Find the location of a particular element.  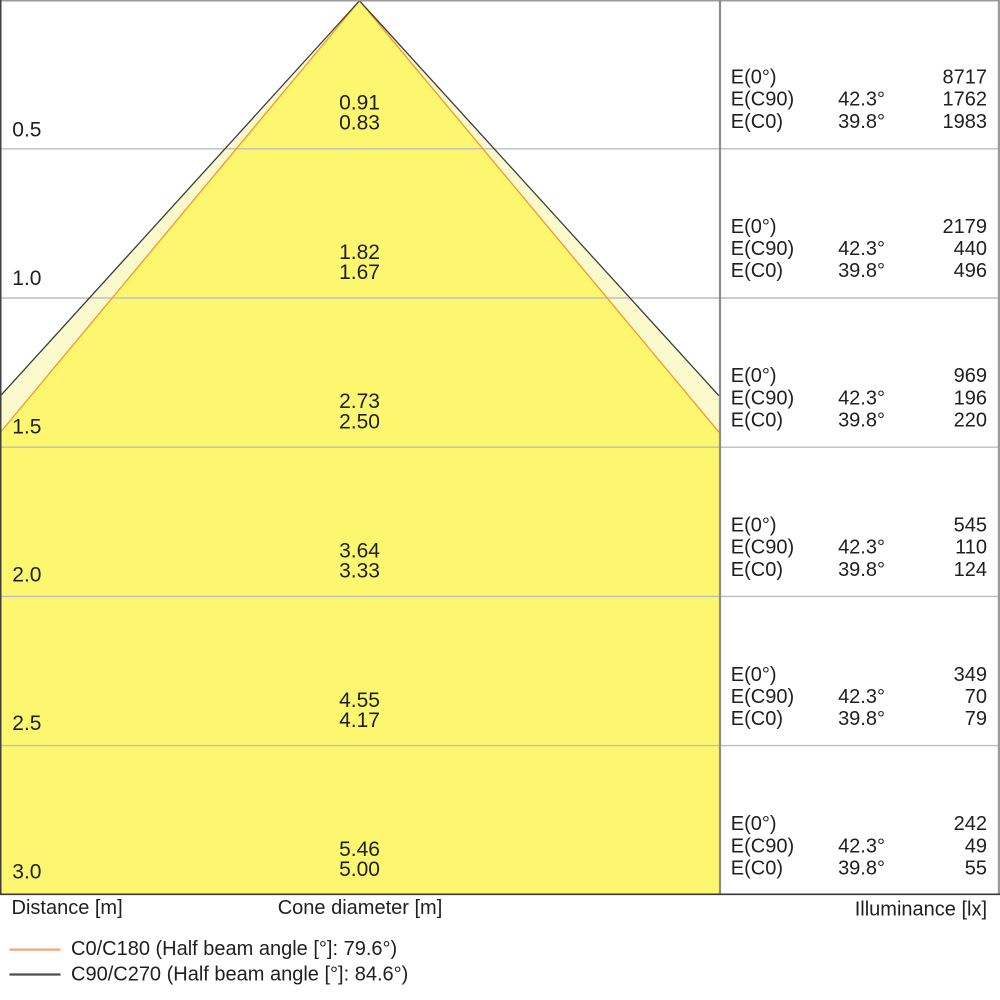

svg-text: 2.5 is located at coordinates (26, 723).